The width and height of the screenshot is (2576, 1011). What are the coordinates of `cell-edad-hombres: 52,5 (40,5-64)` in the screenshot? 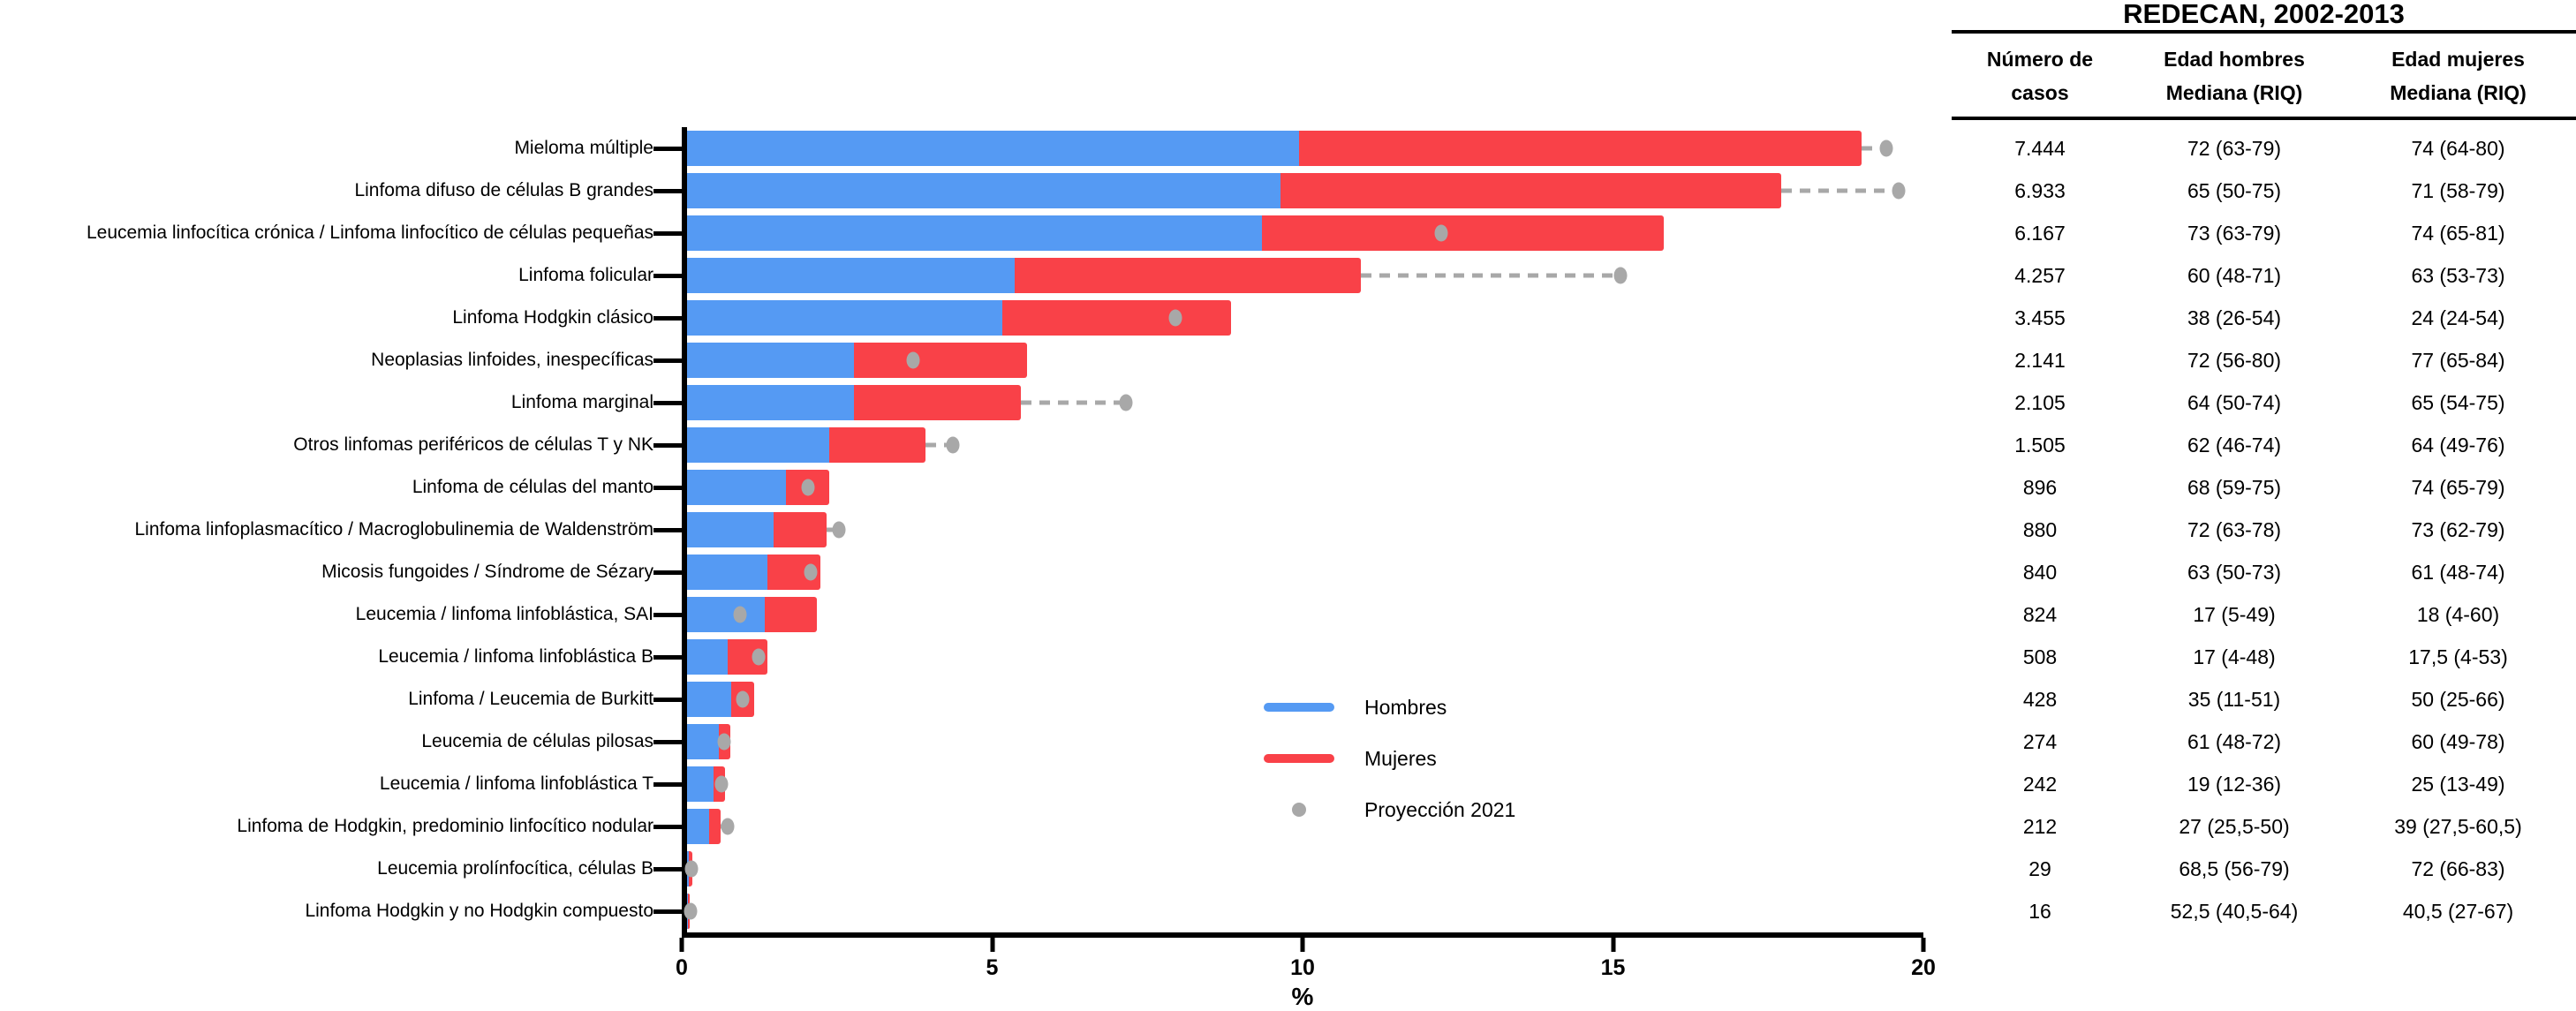 It's located at (2234, 911).